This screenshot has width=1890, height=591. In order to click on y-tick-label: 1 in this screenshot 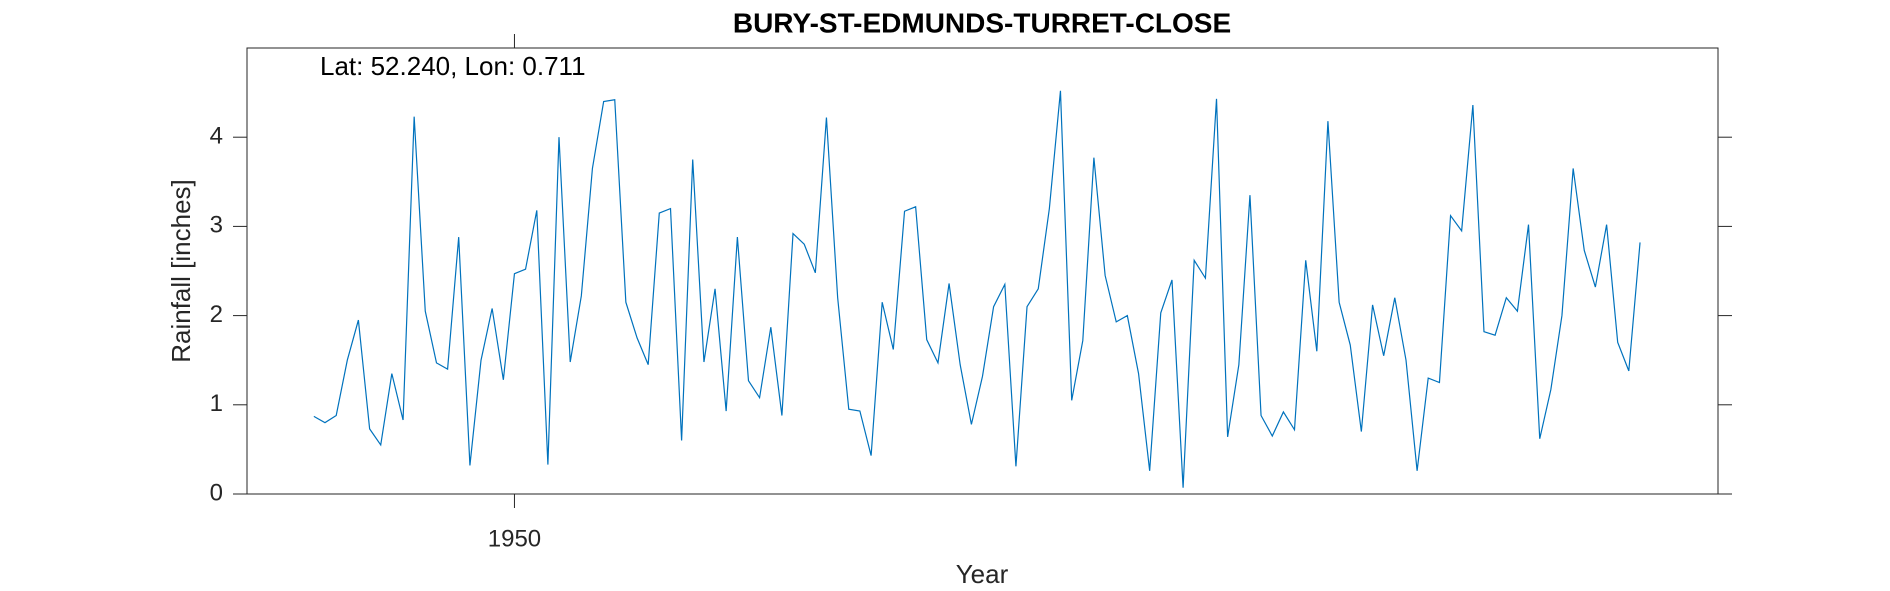, I will do `click(216, 403)`.